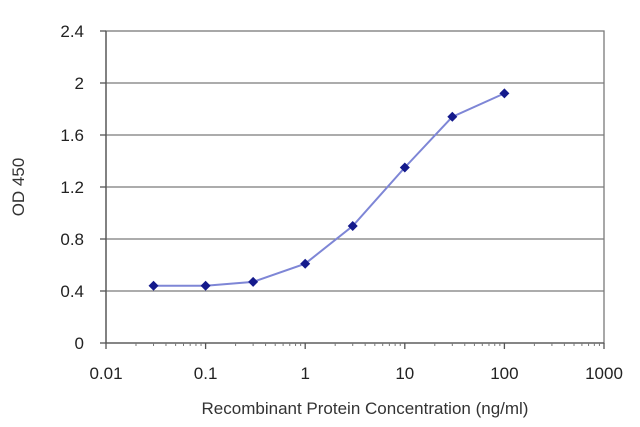 The height and width of the screenshot is (427, 640). Describe the element at coordinates (604, 373) in the screenshot. I see `x-tick-label: 1000` at that location.